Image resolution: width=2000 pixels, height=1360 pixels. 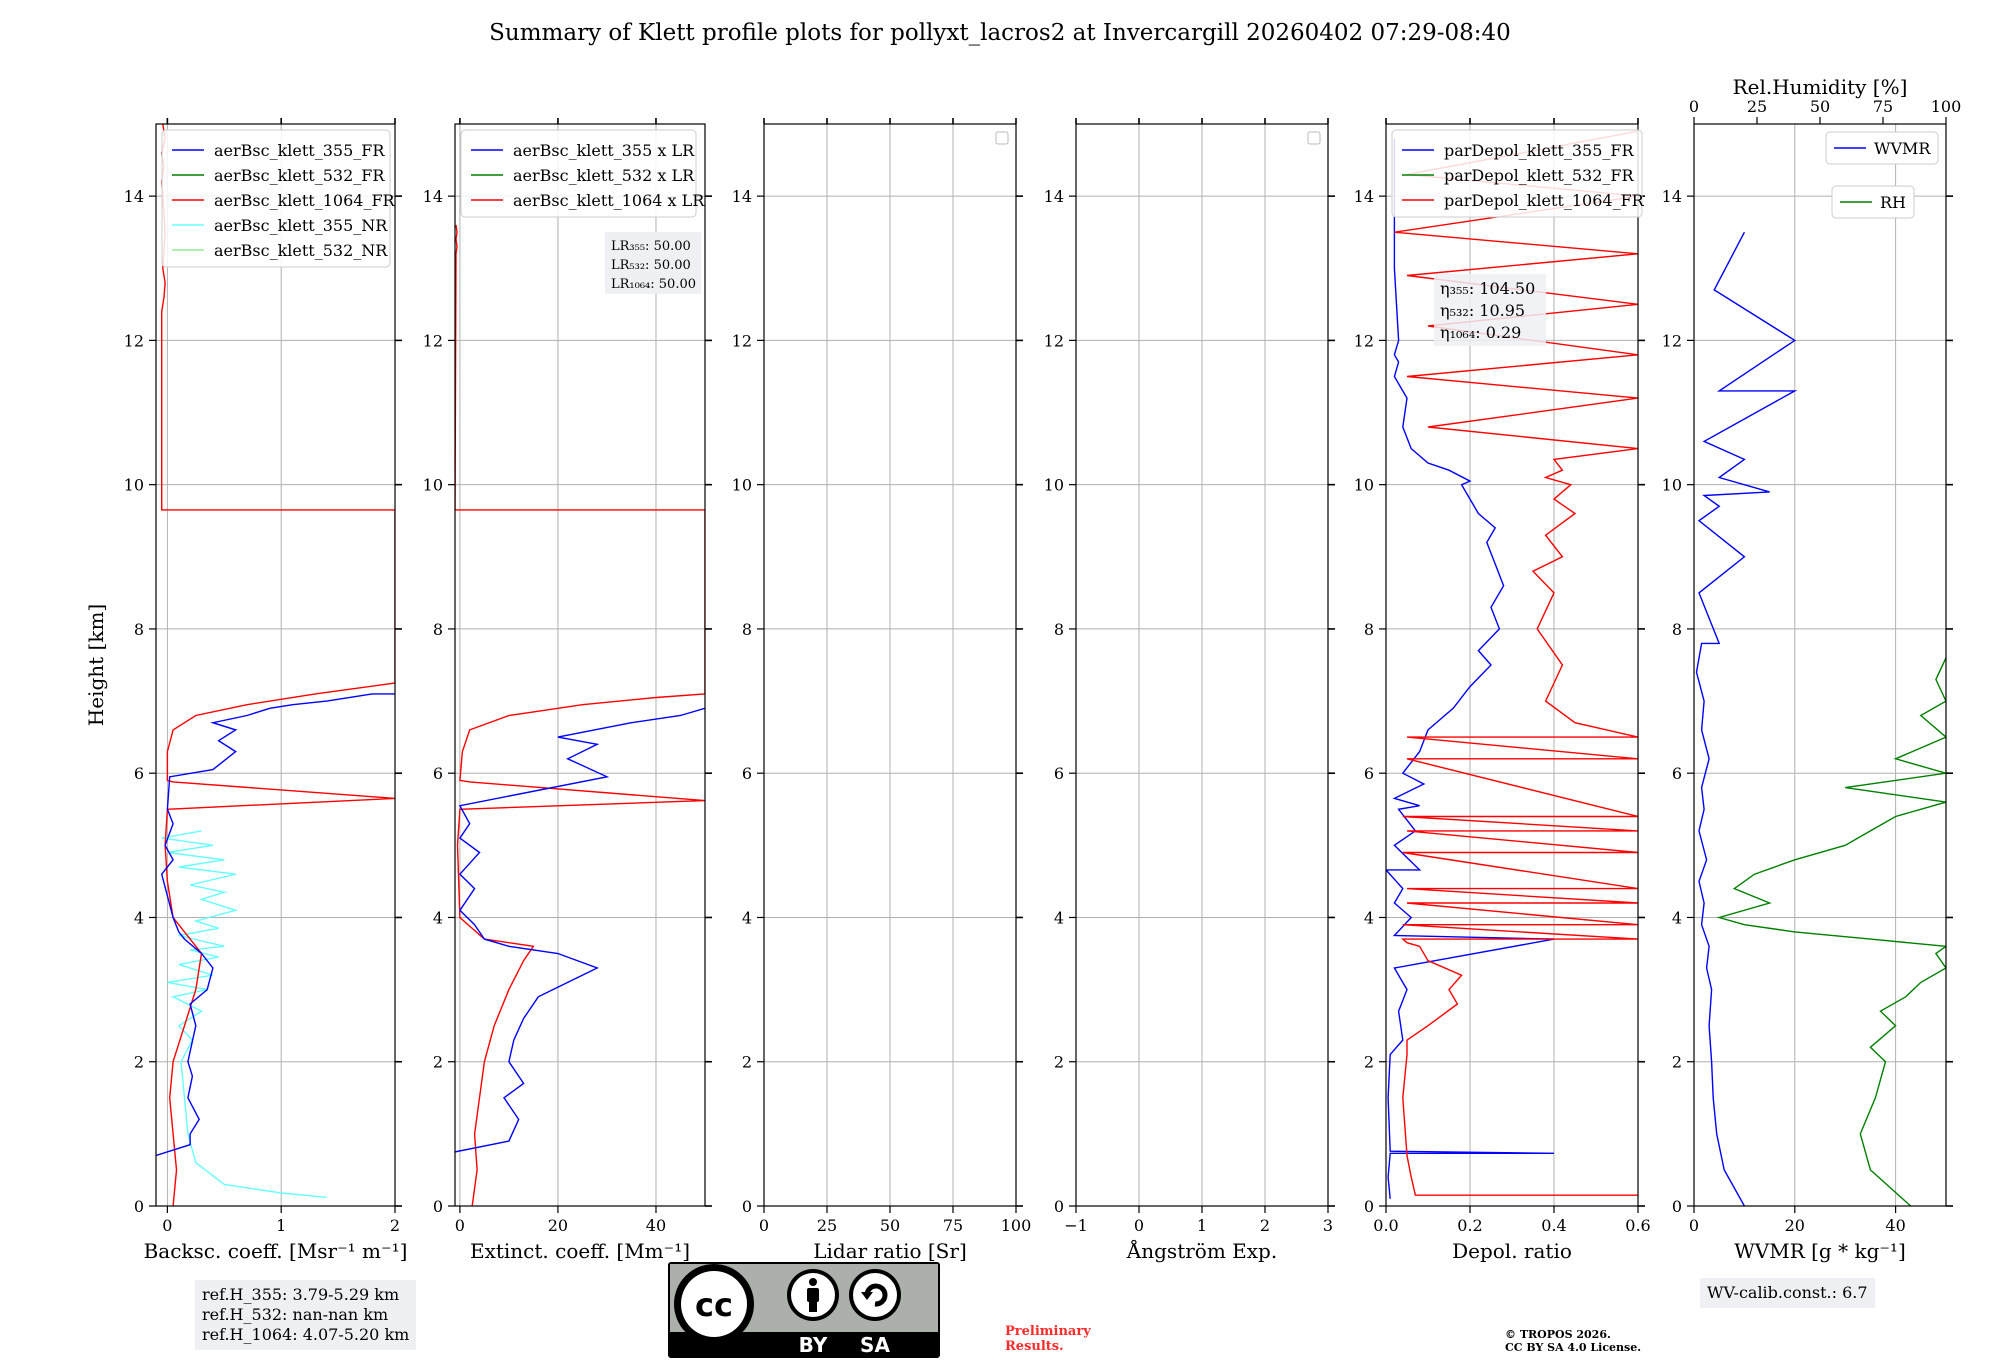 I want to click on copyright-note: © TROPOS 2026. CC BY SA 4.0 License., so click(x=1573, y=1341).